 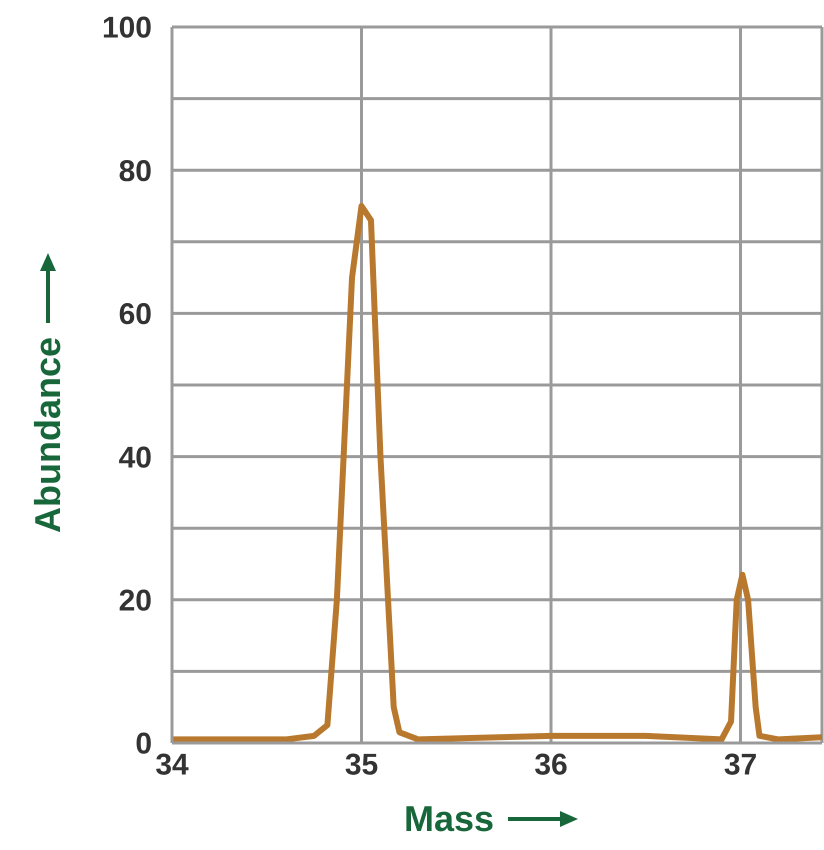 I want to click on x-tick-label: 34, so click(x=172, y=765).